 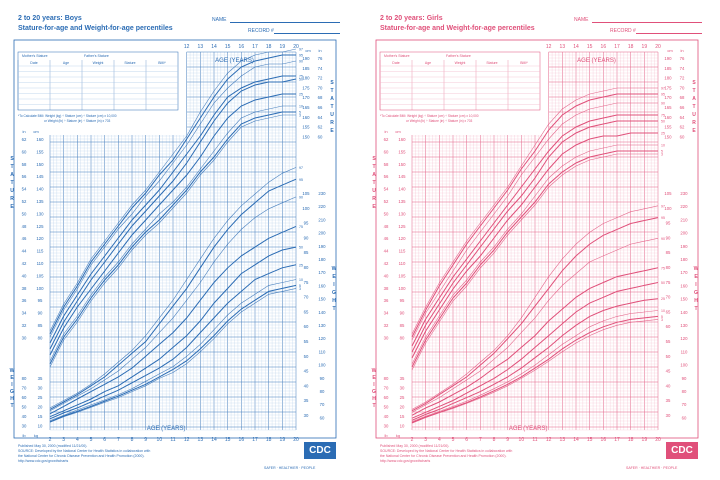 I want to click on weight-axis-letter: H, so click(x=696, y=301).